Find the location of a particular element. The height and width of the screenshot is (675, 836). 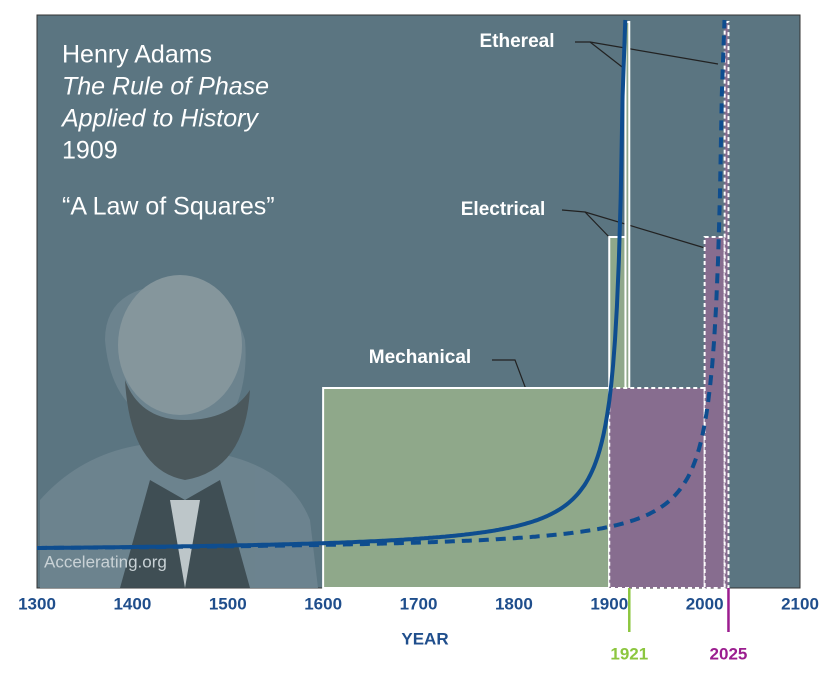

phase-label: Ethereal is located at coordinates (517, 41).